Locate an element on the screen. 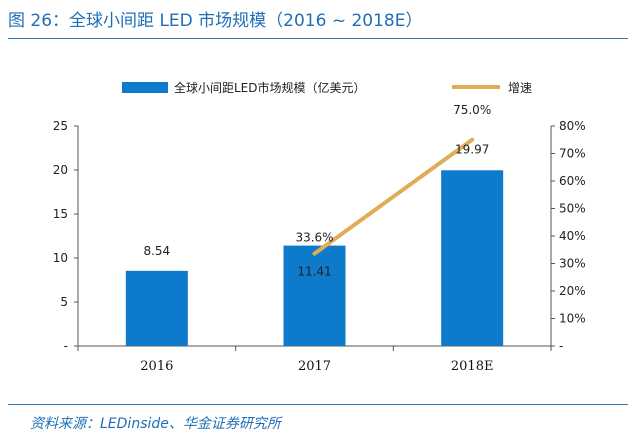  right-axis-tick-label: 20% is located at coordinates (572, 291).